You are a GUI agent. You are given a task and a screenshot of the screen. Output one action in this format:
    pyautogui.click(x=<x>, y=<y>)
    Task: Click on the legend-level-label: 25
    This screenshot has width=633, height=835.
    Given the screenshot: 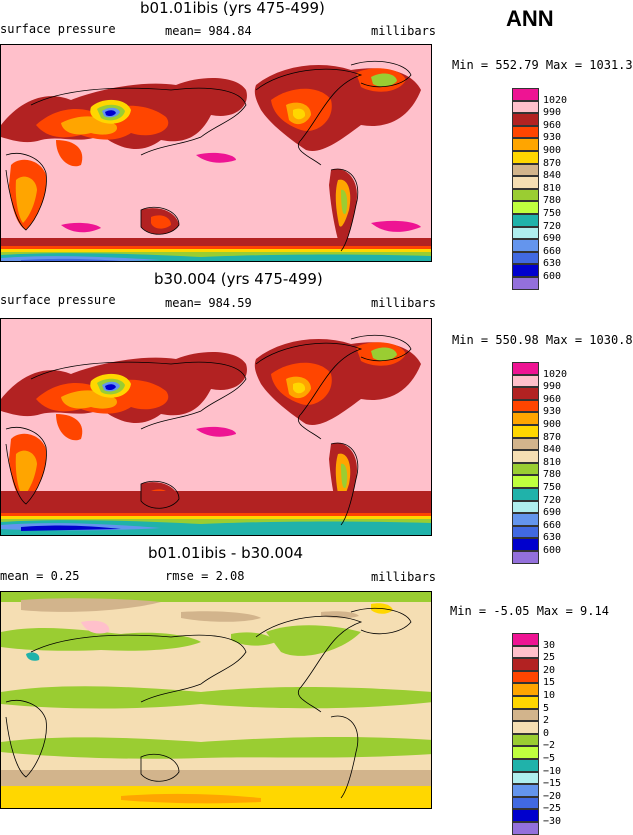 What is the action you would take?
    pyautogui.click(x=549, y=658)
    